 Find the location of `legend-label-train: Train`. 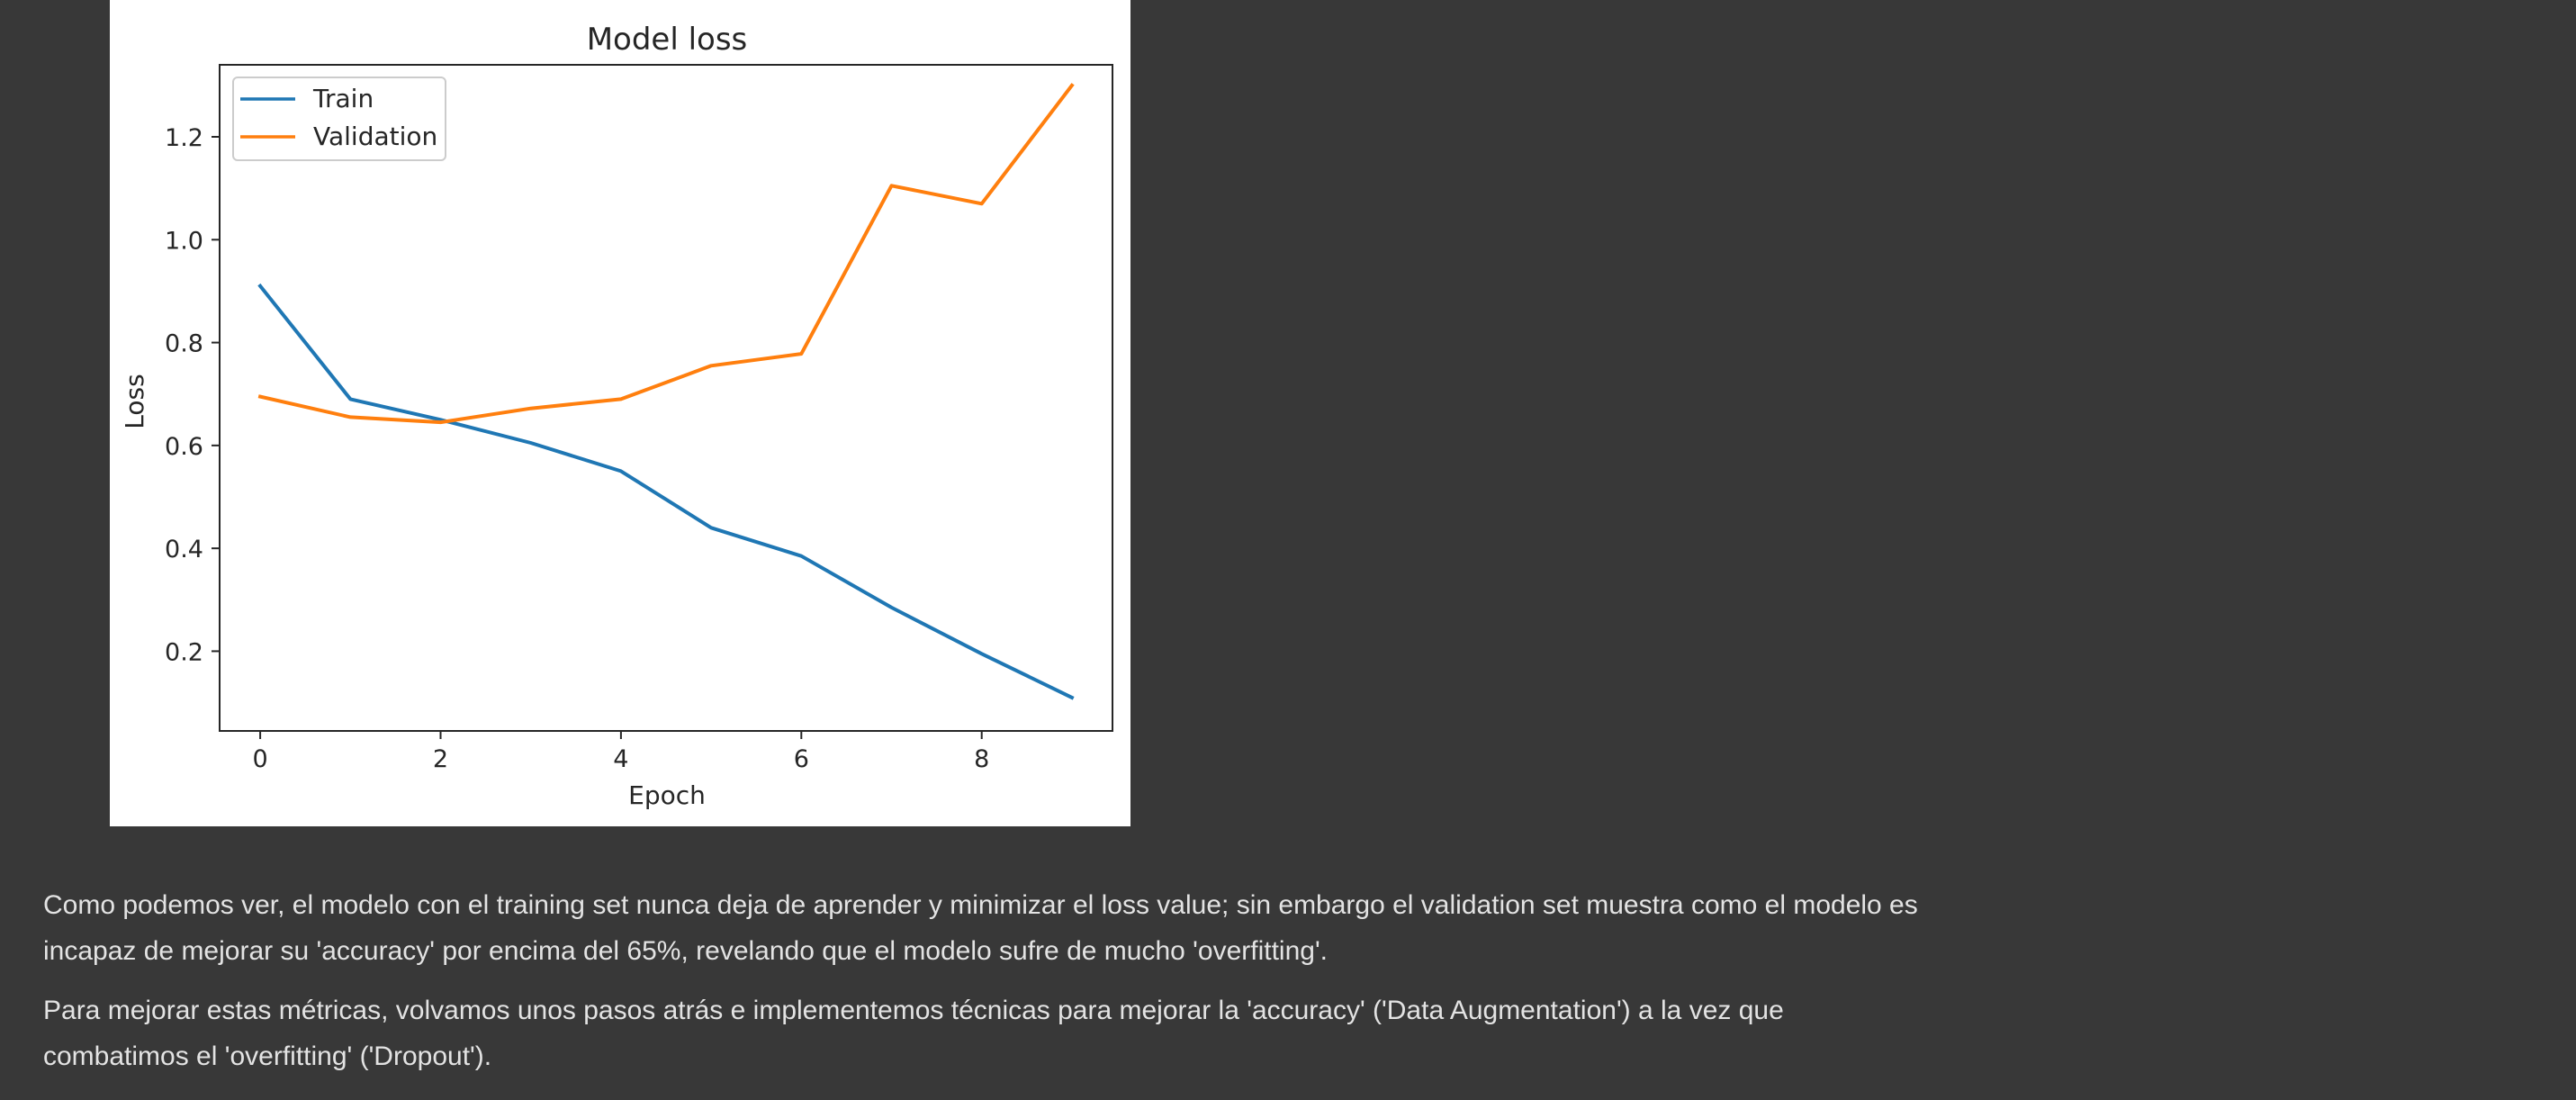

legend-label-train: Train is located at coordinates (343, 98).